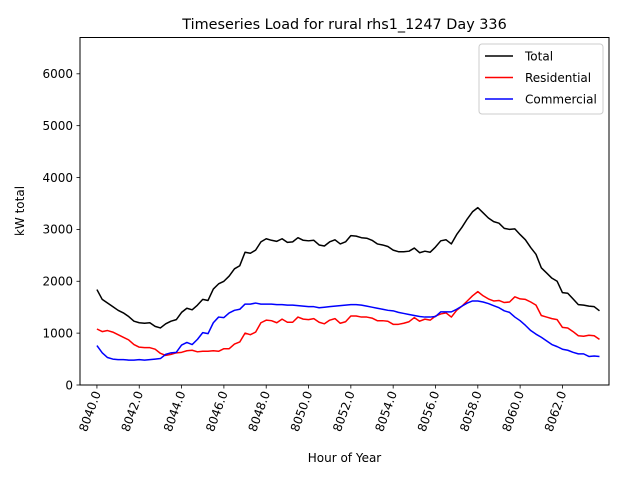 The image size is (640, 480). What do you see at coordinates (561, 100) in the screenshot?
I see `legend-label-commercial: Commercial` at bounding box center [561, 100].